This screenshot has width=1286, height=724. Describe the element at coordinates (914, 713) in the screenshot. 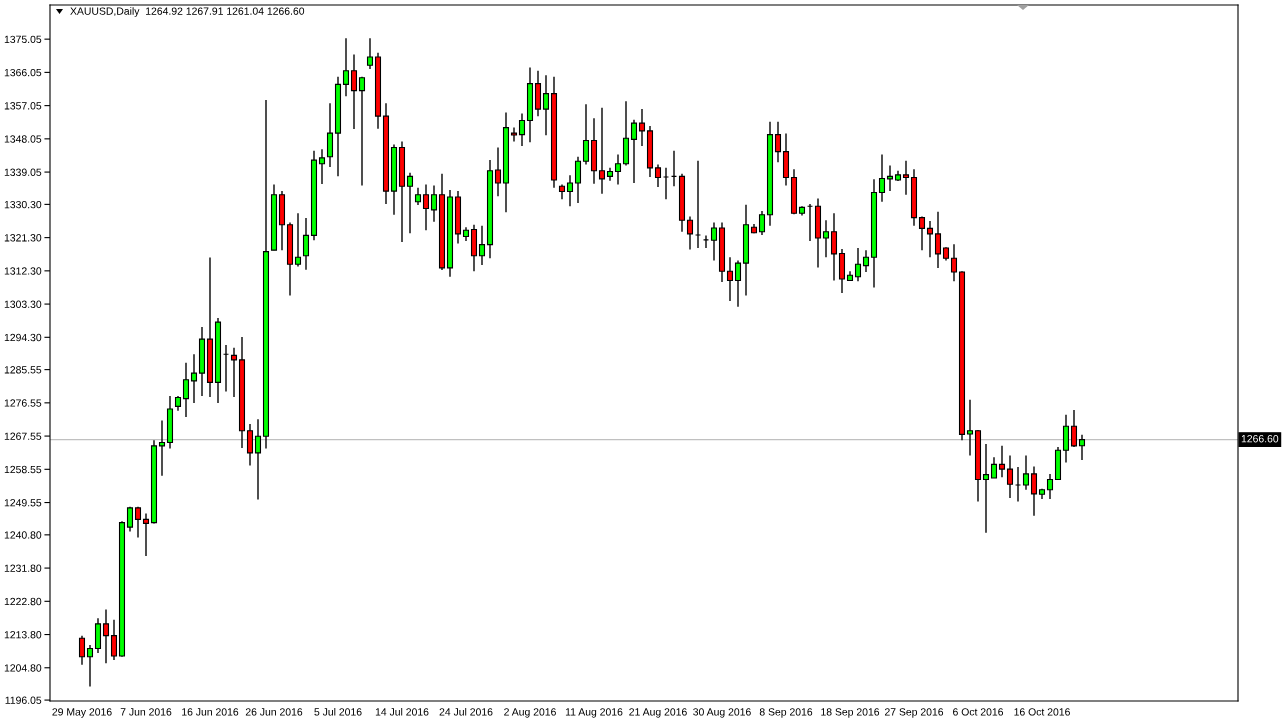

I see `x-tick-label: 27 Sep 2016` at that location.